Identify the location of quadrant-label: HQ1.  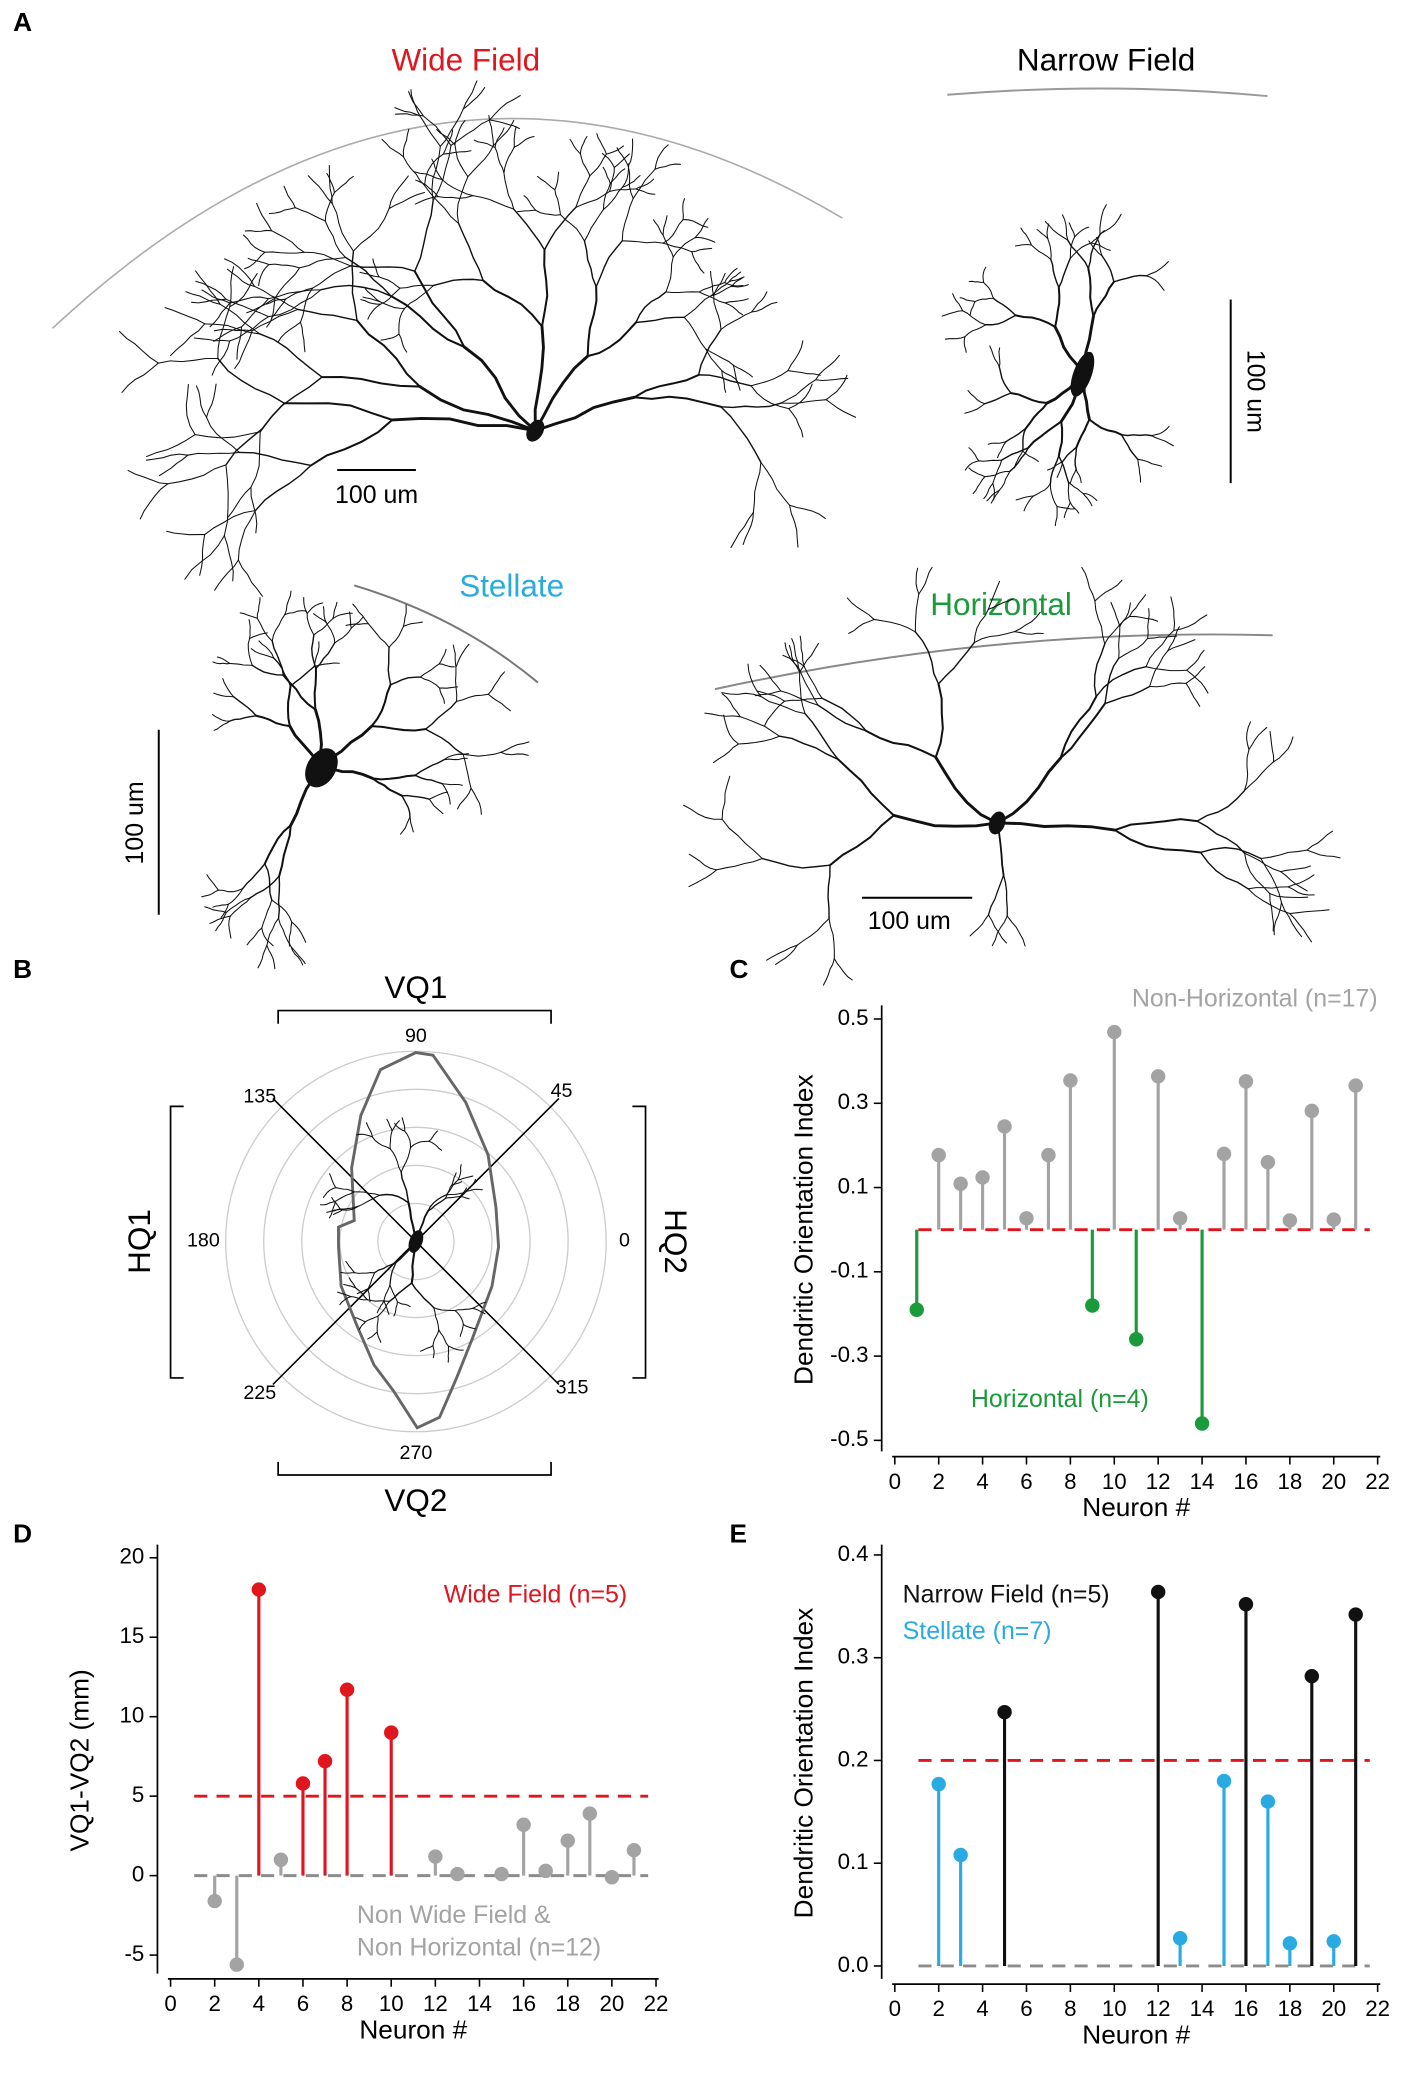
(139, 1241).